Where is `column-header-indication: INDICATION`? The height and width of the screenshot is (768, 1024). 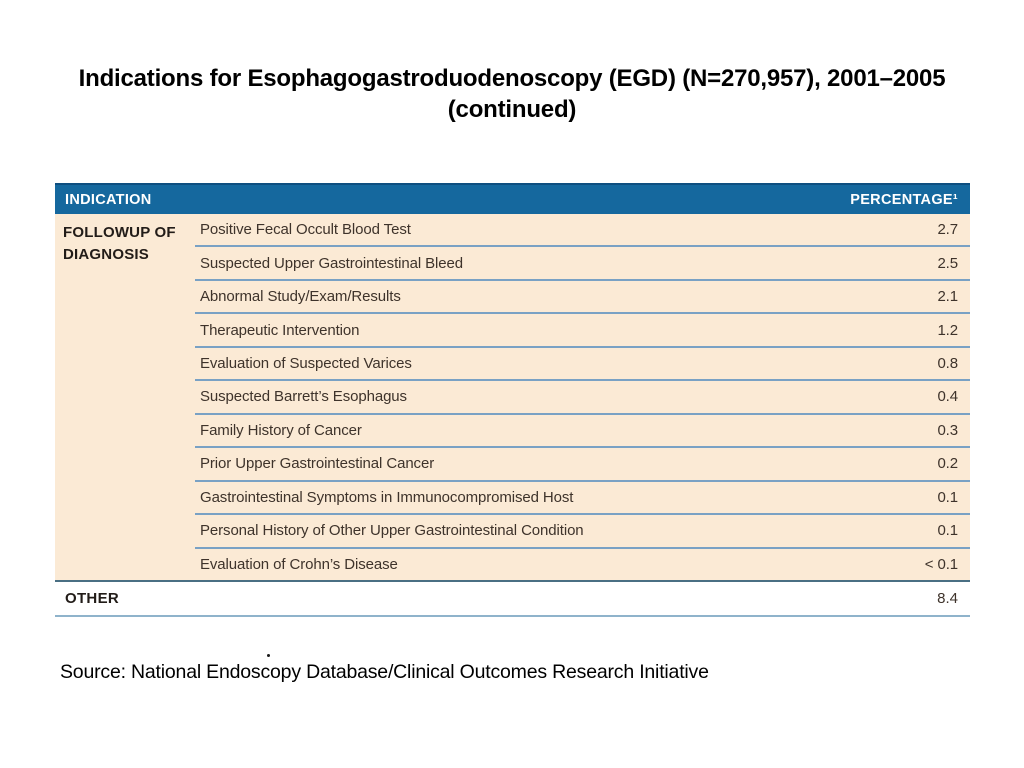
column-header-indication: INDICATION is located at coordinates (108, 199).